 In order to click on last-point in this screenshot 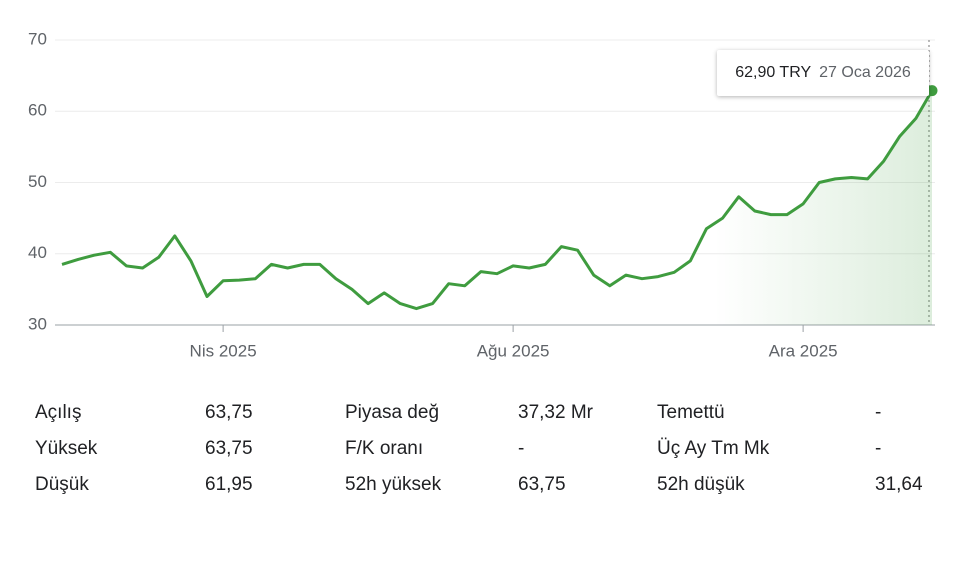, I will do `click(932, 91)`.